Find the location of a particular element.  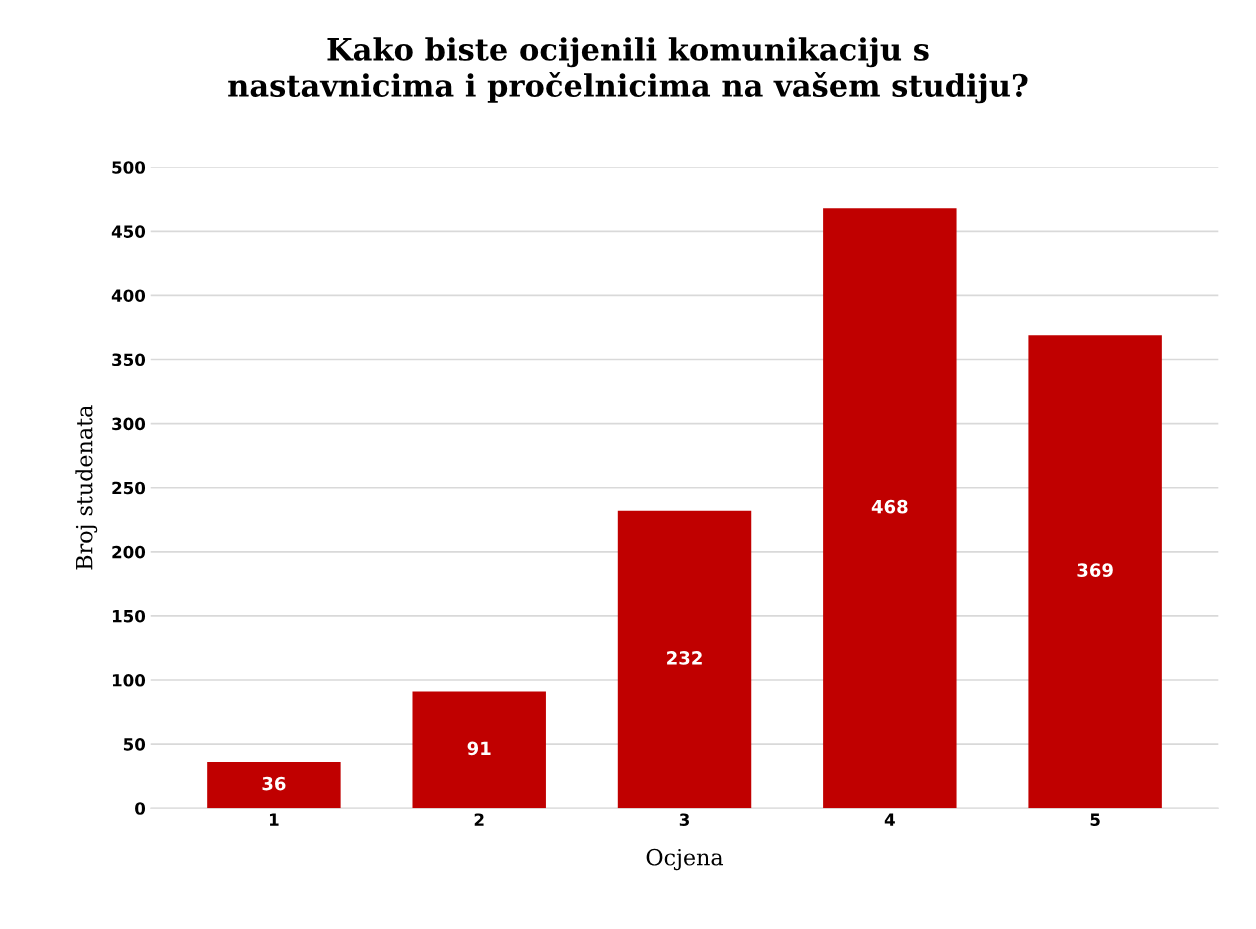

y-tick-label: 350 is located at coordinates (129, 360).